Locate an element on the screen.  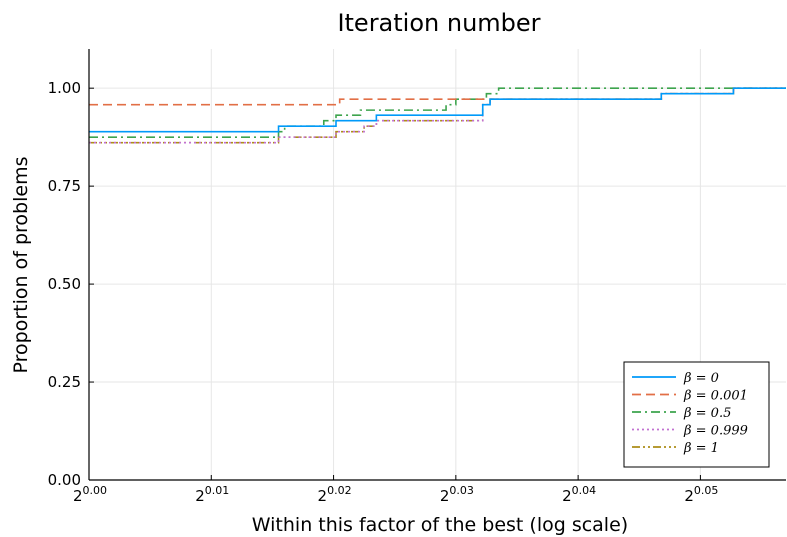
x-ticks: 20.00 20.01 20.02 20.03 20.04 20.05 is located at coordinates (395, 490).